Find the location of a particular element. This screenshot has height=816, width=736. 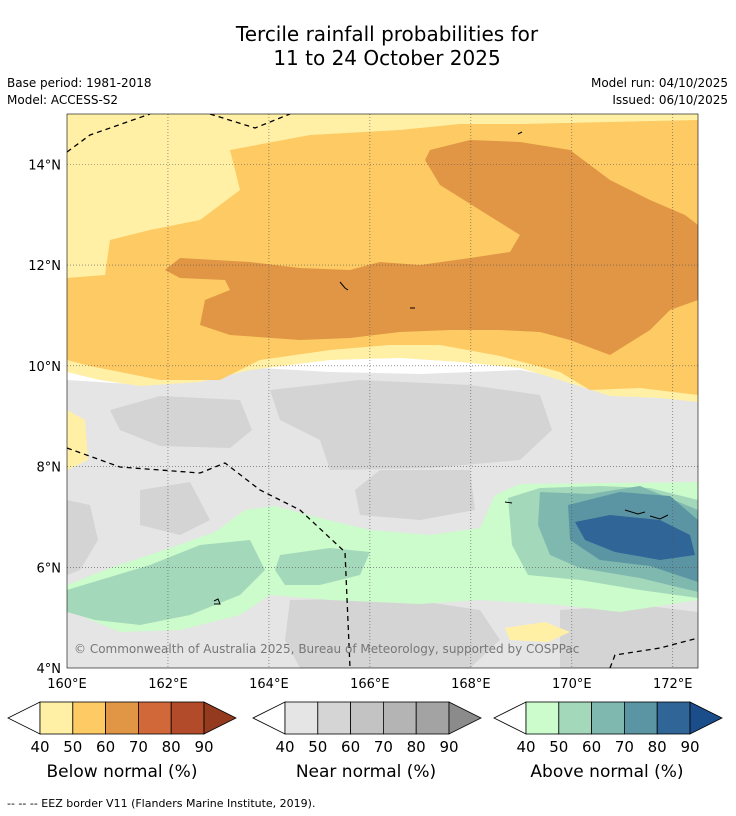

colorbar-0: 40 50 60 70 80 90 is located at coordinates (122, 728).